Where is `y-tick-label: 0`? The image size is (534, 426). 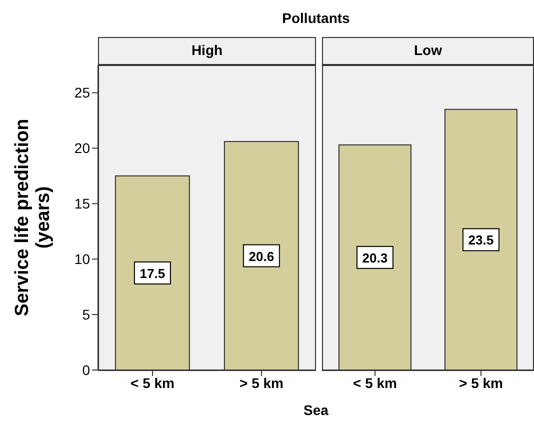
y-tick-label: 0 is located at coordinates (86, 370).